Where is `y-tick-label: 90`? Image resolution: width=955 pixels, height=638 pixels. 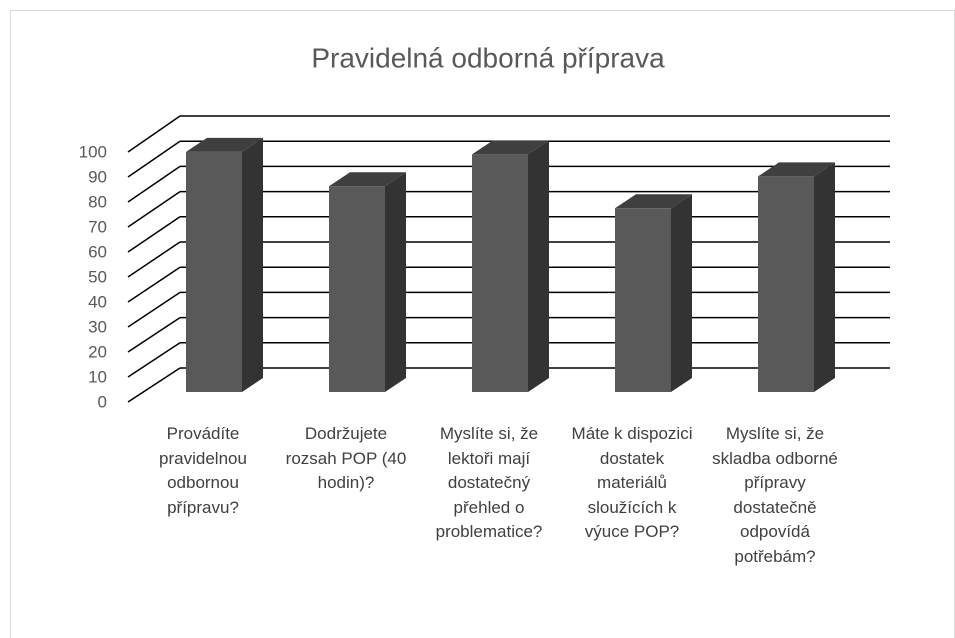
y-tick-label: 90 is located at coordinates (97, 176).